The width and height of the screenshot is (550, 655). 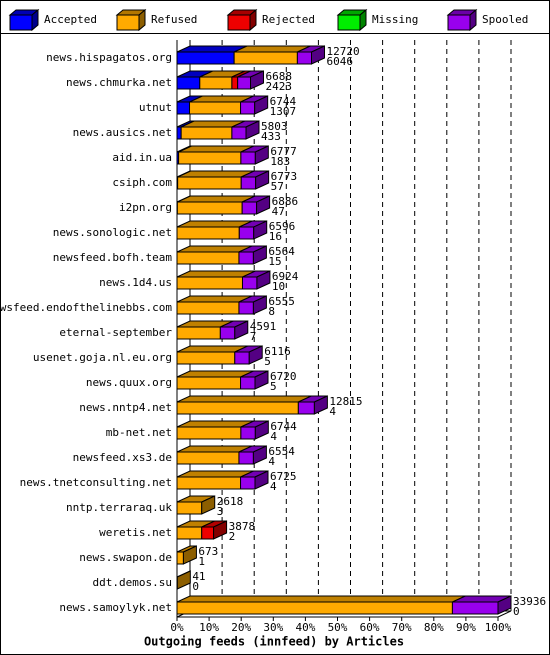 I want to click on total-label: 6564, so click(x=281, y=251).